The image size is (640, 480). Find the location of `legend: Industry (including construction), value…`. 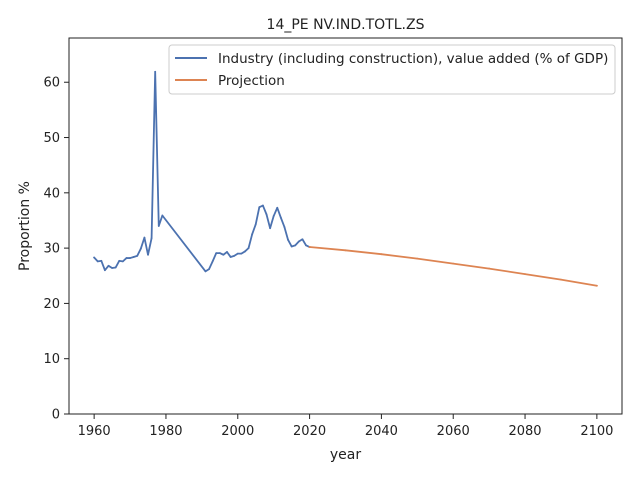

legend: Industry (including construction), value… is located at coordinates (392, 69).